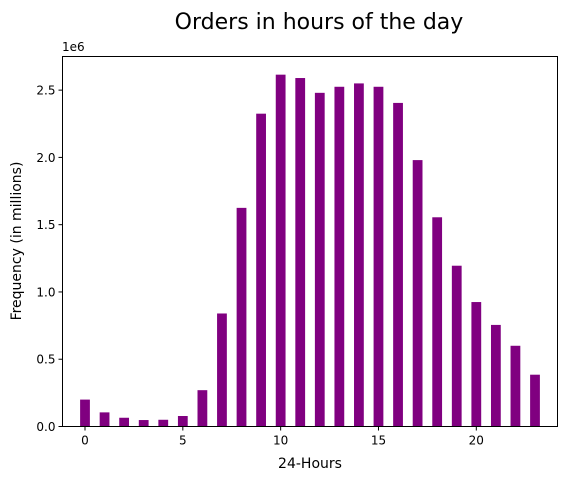 The height and width of the screenshot is (480, 568). Describe the element at coordinates (45, 158) in the screenshot. I see `y-tick-label: 2.0` at that location.